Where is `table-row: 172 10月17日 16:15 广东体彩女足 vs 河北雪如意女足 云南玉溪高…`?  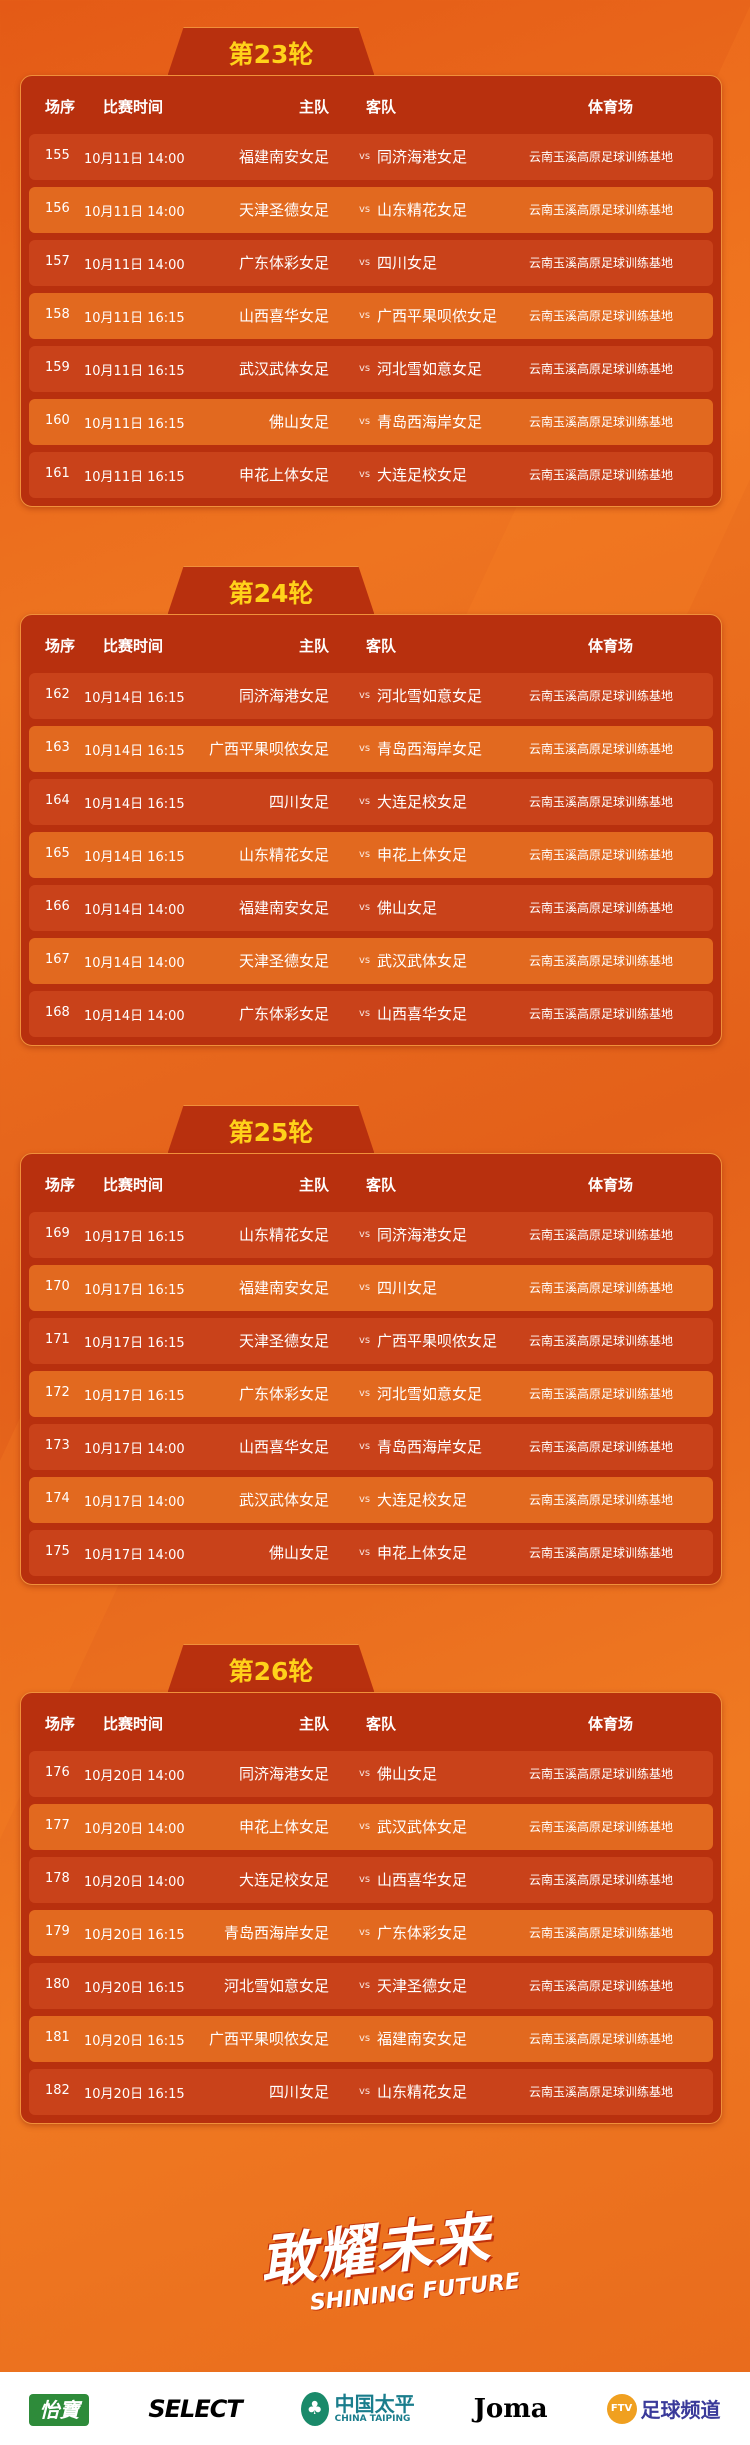
table-row: 172 10月17日 16:15 广东体彩女足 vs 河北雪如意女足 云南玉溪高… is located at coordinates (371, 1394).